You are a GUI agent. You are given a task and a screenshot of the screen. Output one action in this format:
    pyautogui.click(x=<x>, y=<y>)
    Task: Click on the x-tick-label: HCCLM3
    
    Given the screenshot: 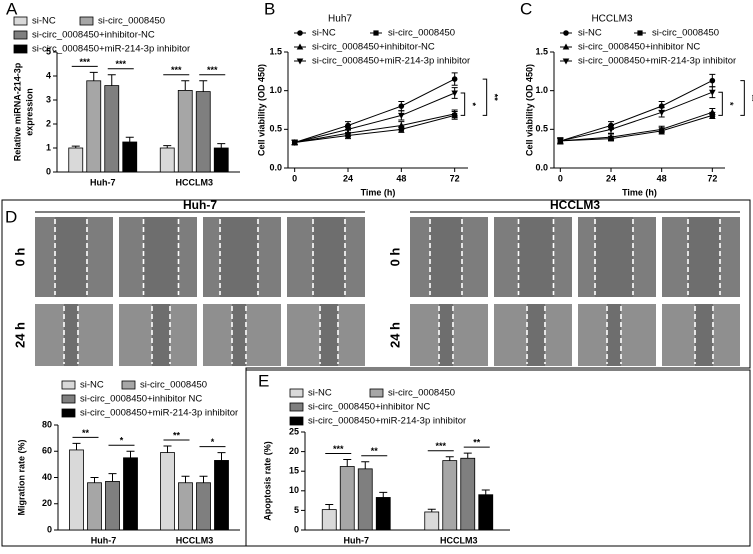 What is the action you would take?
    pyautogui.click(x=459, y=540)
    